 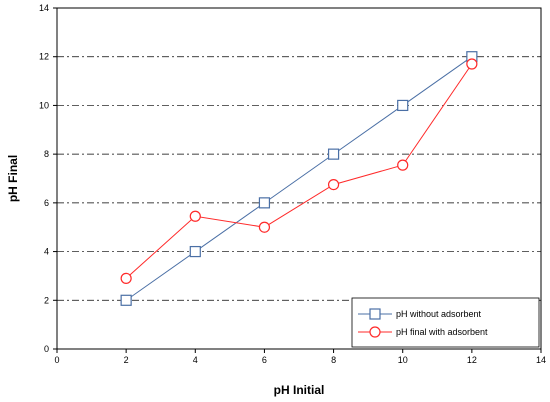 I want to click on legend-item: pH final with adsorbent, so click(x=423, y=332).